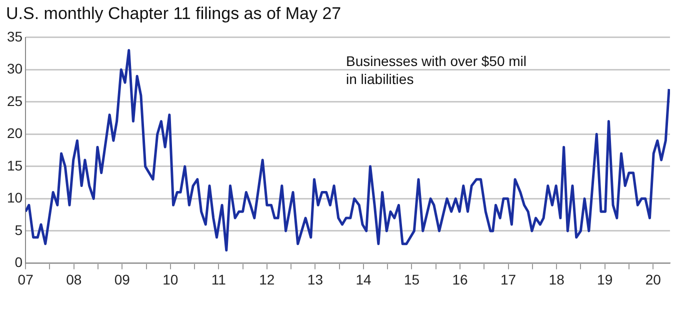  What do you see at coordinates (26, 279) in the screenshot?
I see `x-tick-label: 07` at bounding box center [26, 279].